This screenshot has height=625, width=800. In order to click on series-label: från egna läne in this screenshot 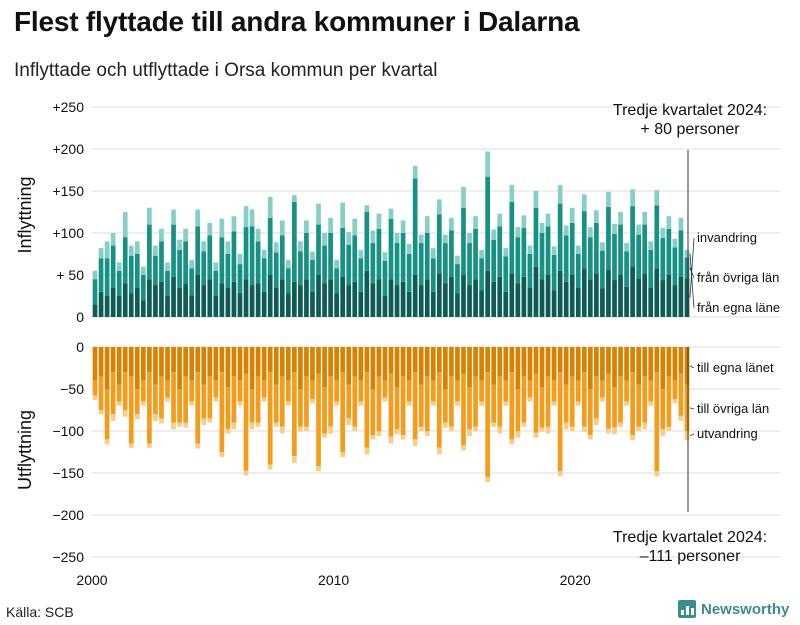, I will do `click(738, 307)`.